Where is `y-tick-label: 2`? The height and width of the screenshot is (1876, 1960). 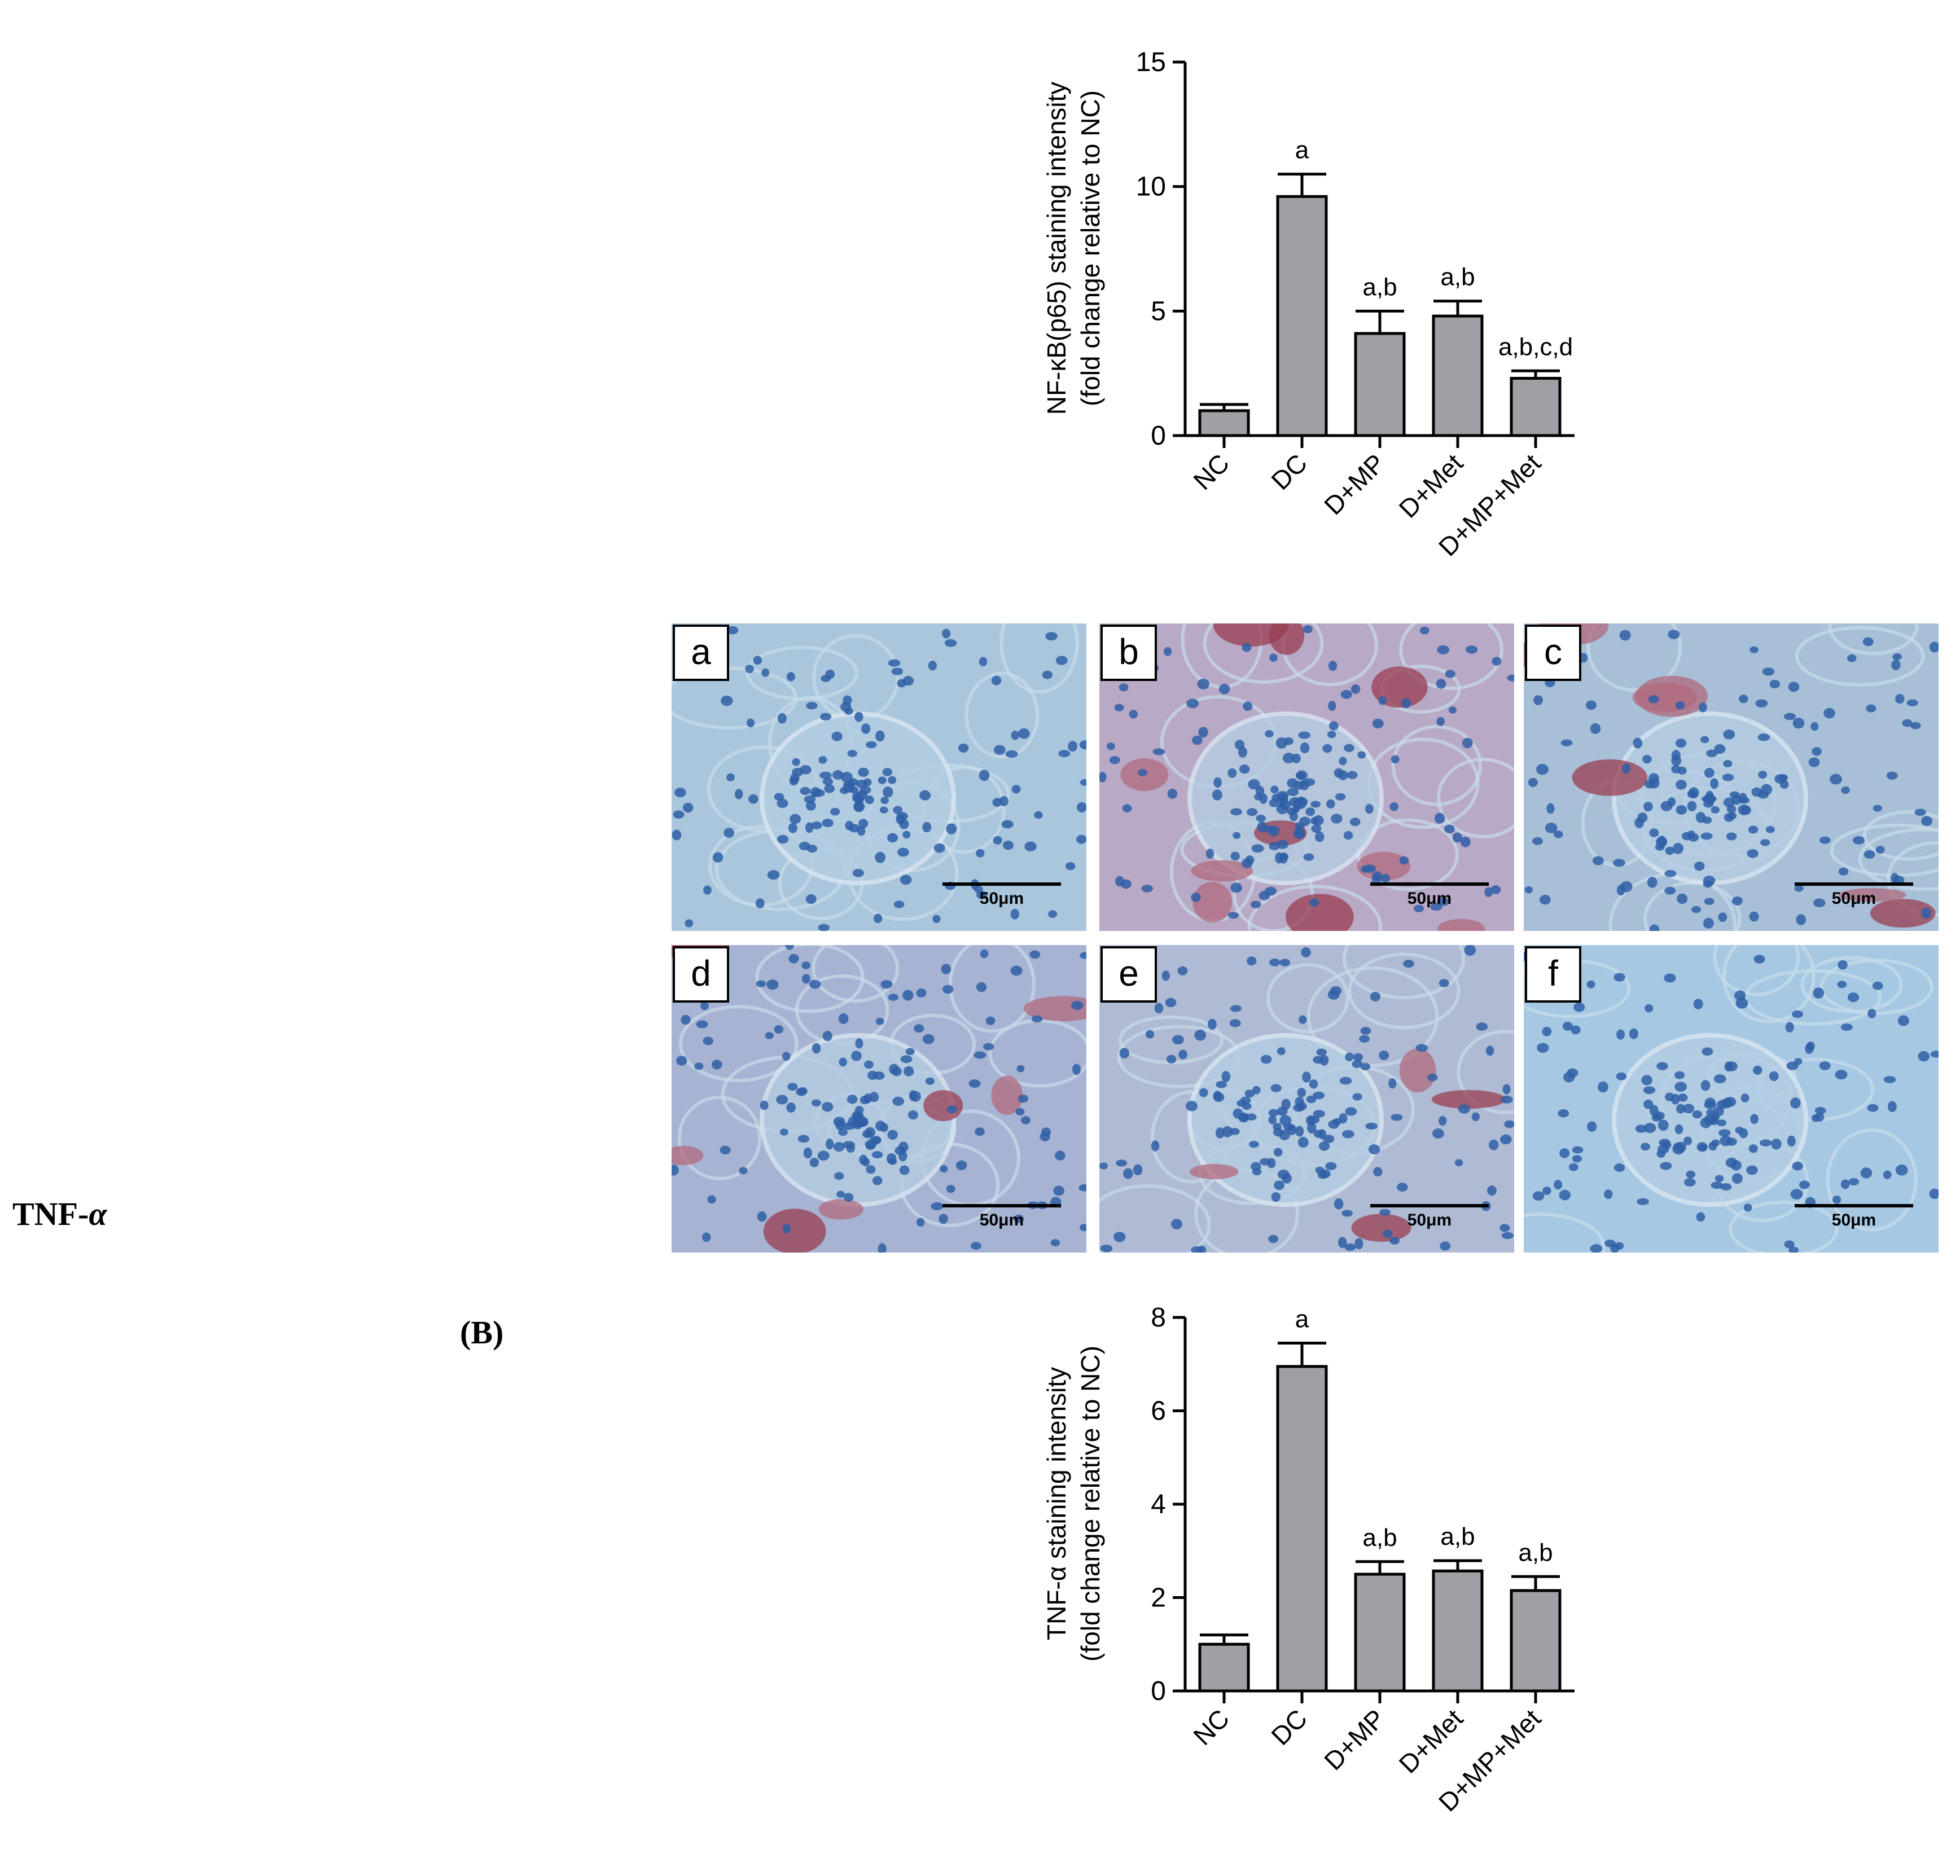
y-tick-label: 2 is located at coordinates (1158, 1598).